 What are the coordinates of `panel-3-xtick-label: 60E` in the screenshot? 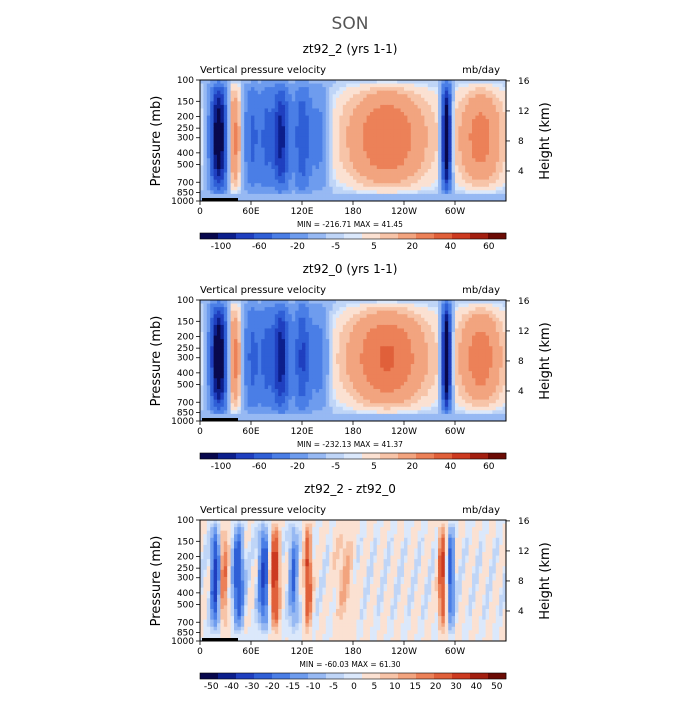 It's located at (250, 652).